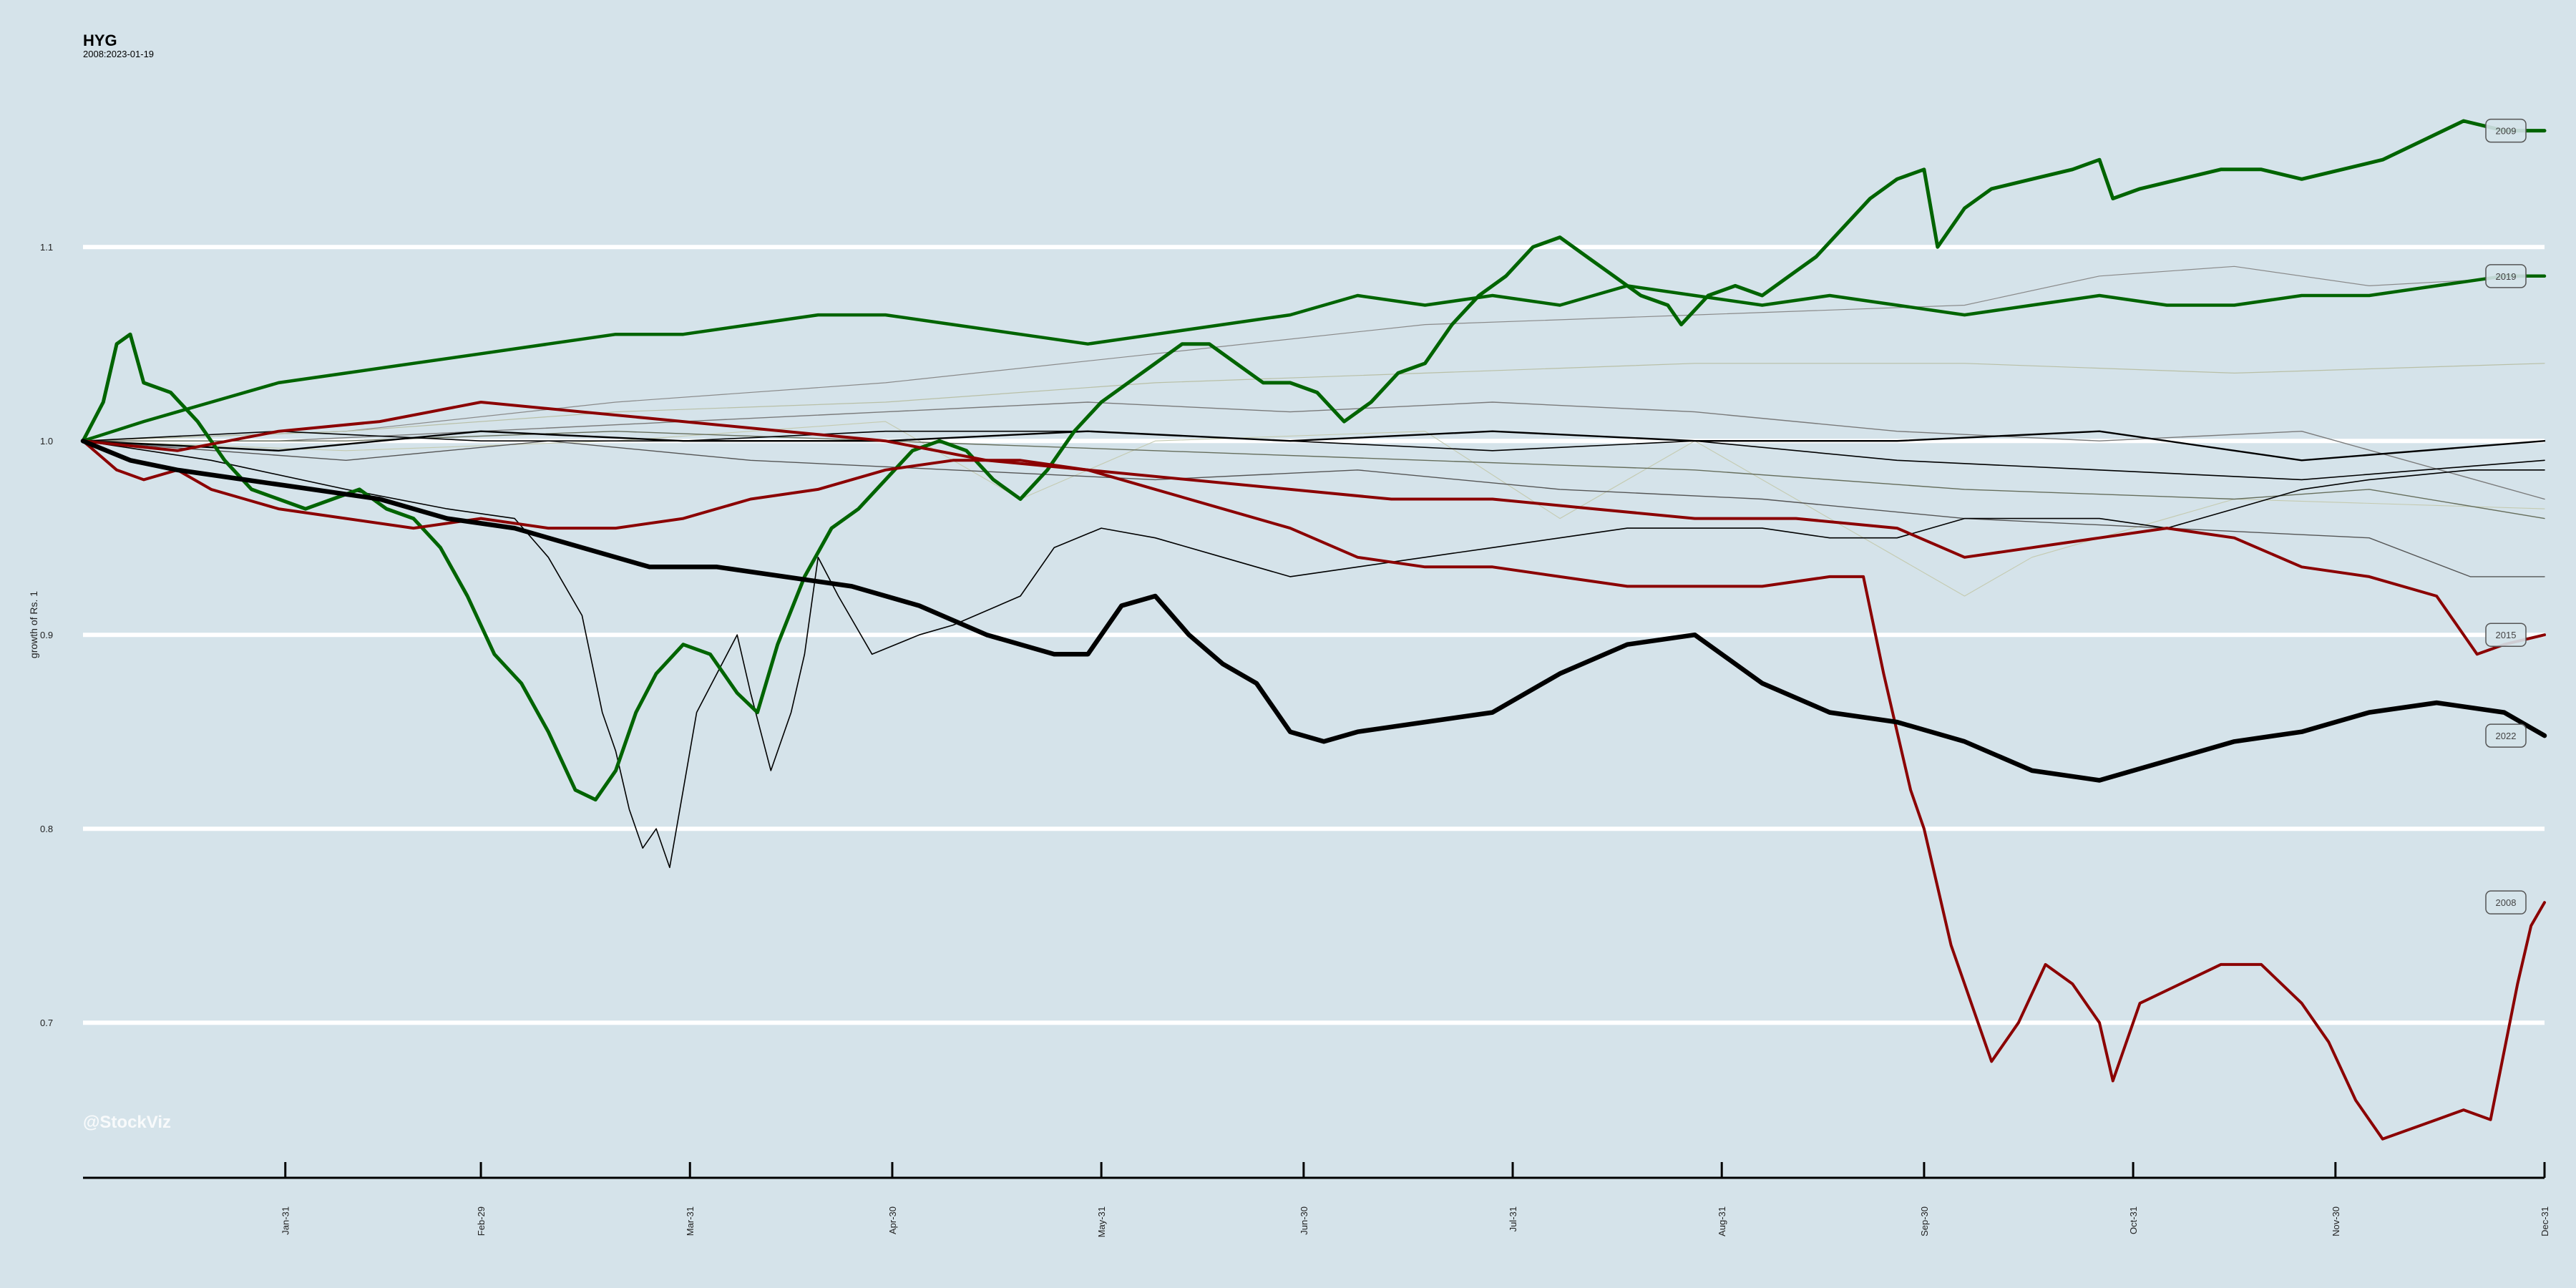  Describe the element at coordinates (1513, 1218) in the screenshot. I see `x-tick-label: Jul-31` at that location.